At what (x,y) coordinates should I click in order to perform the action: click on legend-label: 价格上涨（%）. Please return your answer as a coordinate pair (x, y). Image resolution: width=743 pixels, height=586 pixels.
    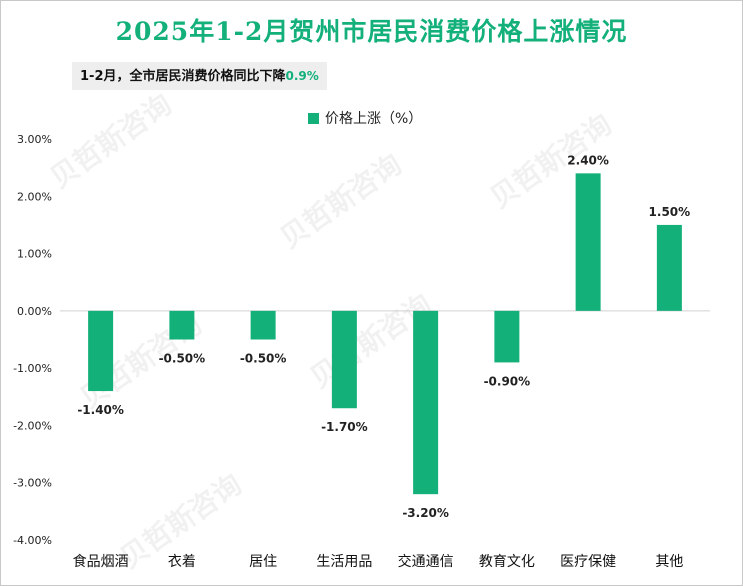
    Looking at the image, I should click on (374, 119).